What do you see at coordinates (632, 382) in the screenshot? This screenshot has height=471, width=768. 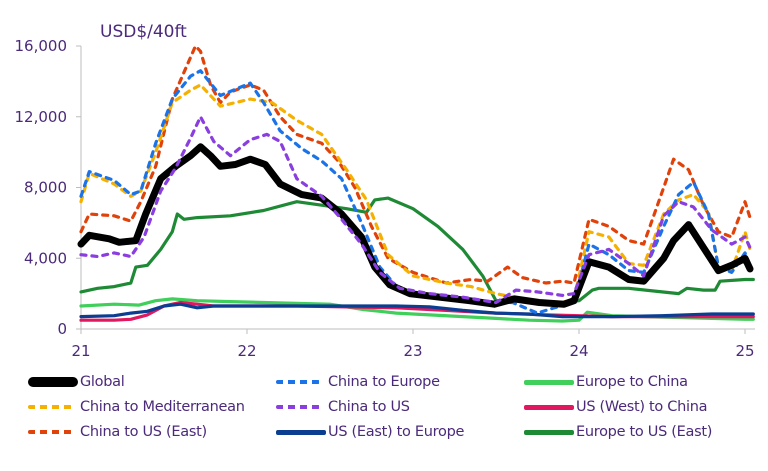 I see `legend-label: Europe to China` at bounding box center [632, 382].